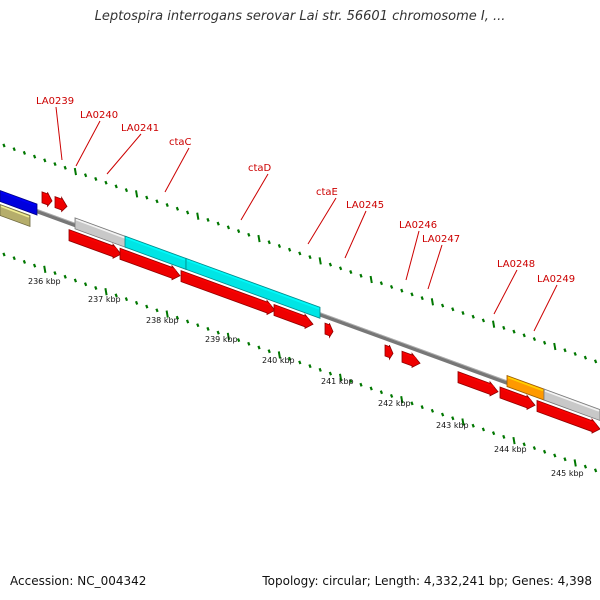  What do you see at coordinates (556, 279) in the screenshot?
I see `gene-label: LA0249` at bounding box center [556, 279].